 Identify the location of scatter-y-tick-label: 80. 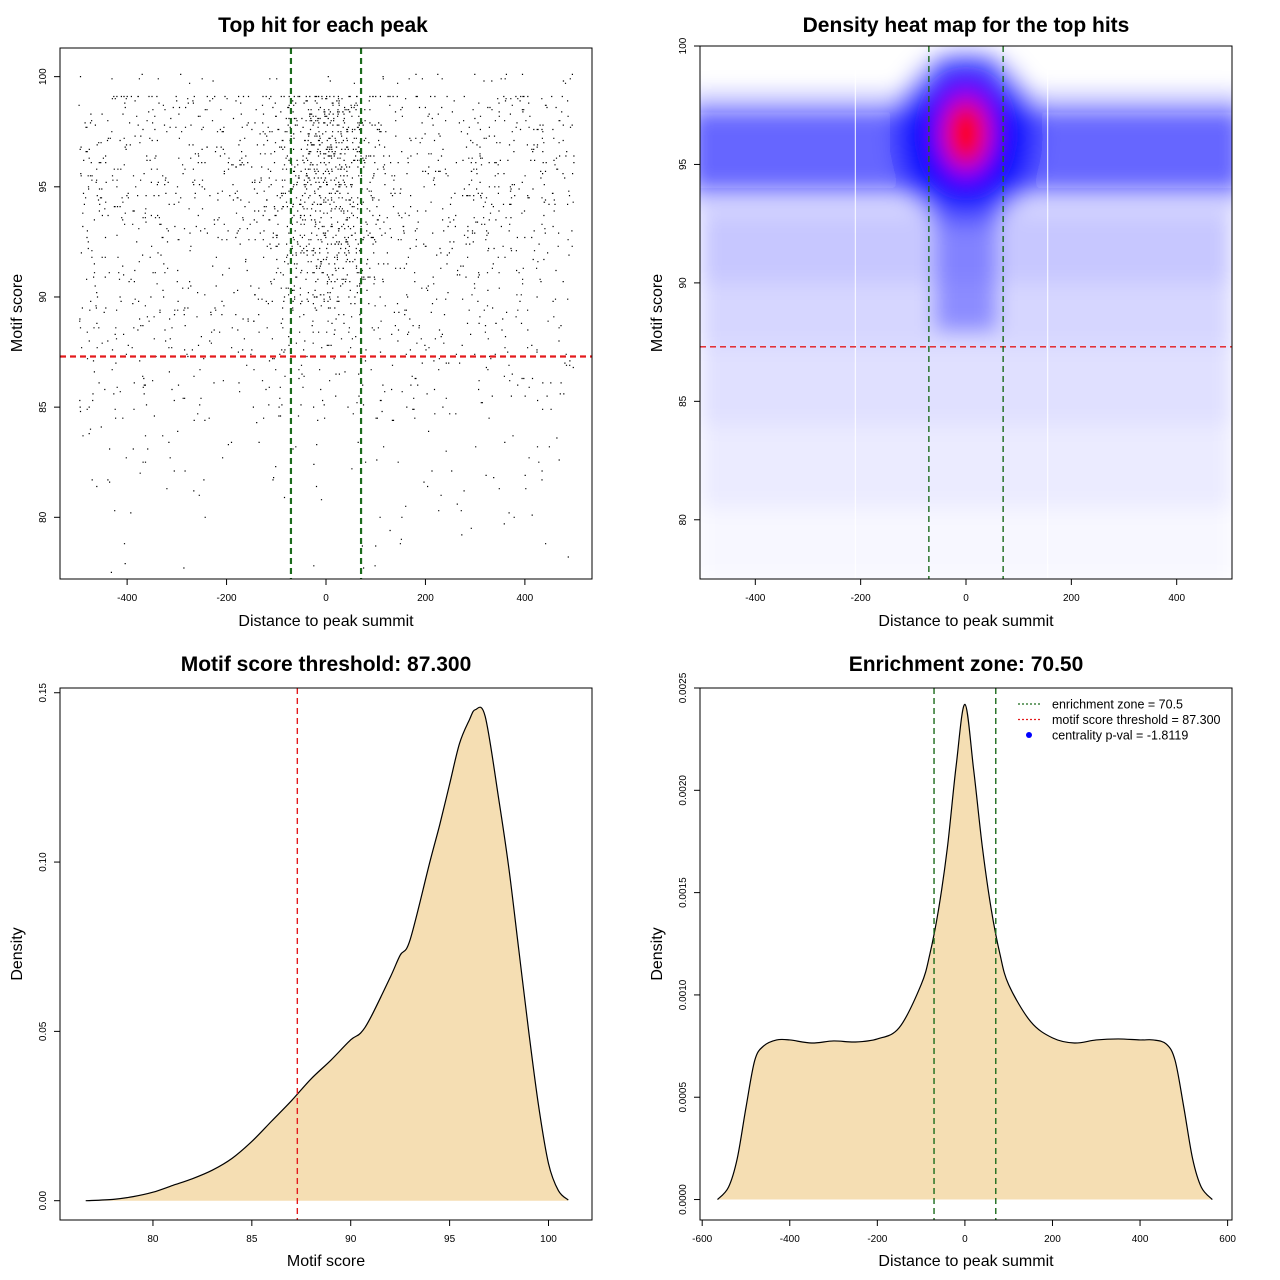
(43, 517).